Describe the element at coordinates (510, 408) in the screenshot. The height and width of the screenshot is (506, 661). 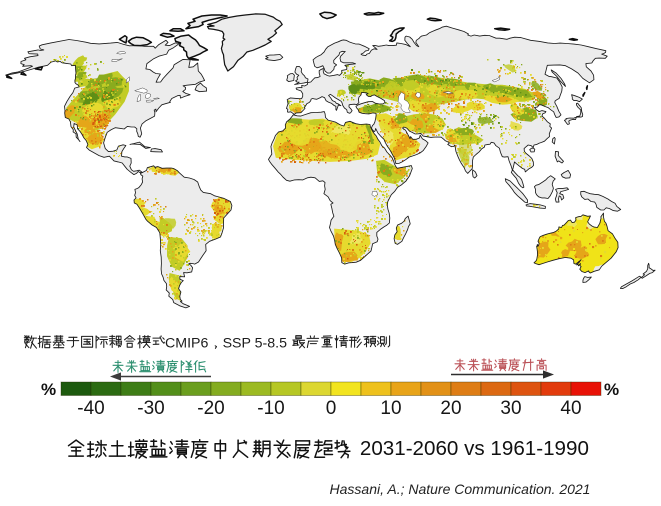
I see `svg-text: 30` at that location.